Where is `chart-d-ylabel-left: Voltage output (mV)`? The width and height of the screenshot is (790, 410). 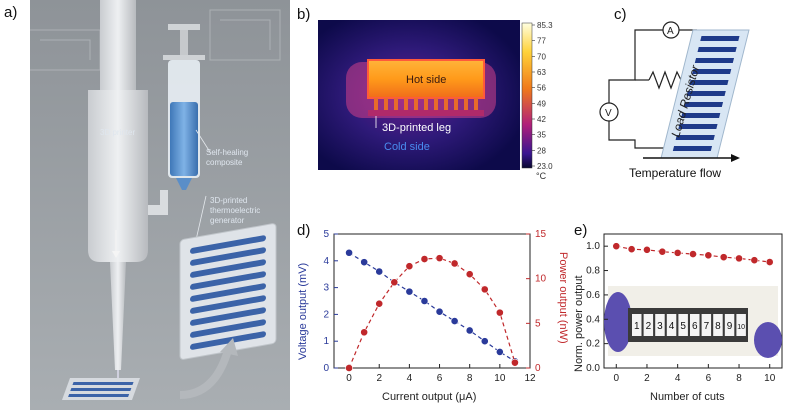
chart-d-ylabel-left: Voltage output (mV) is located at coordinates (303, 311).